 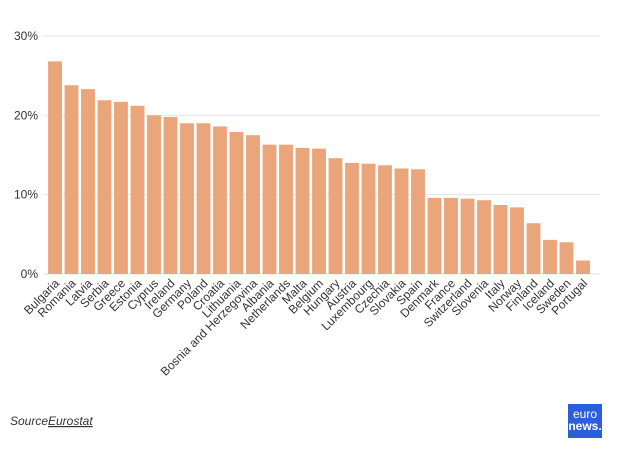 What do you see at coordinates (30, 421) in the screenshot?
I see `source-label: Source:` at bounding box center [30, 421].